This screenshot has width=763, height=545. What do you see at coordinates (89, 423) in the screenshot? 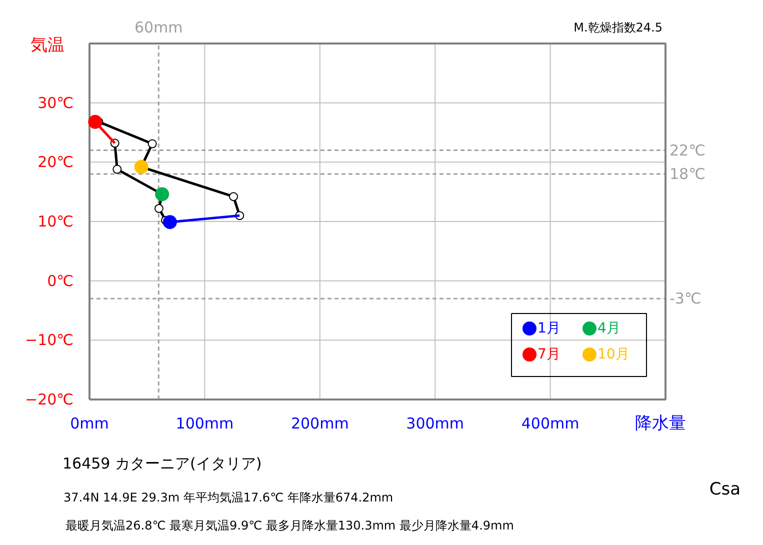
I see `x-tick-label: 0mm` at bounding box center [89, 423].